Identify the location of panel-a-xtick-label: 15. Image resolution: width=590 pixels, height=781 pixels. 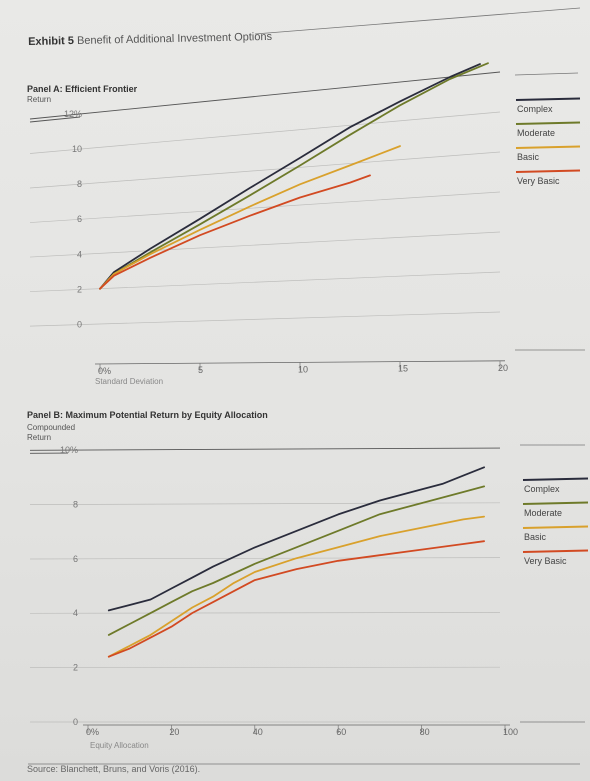
(403, 369).